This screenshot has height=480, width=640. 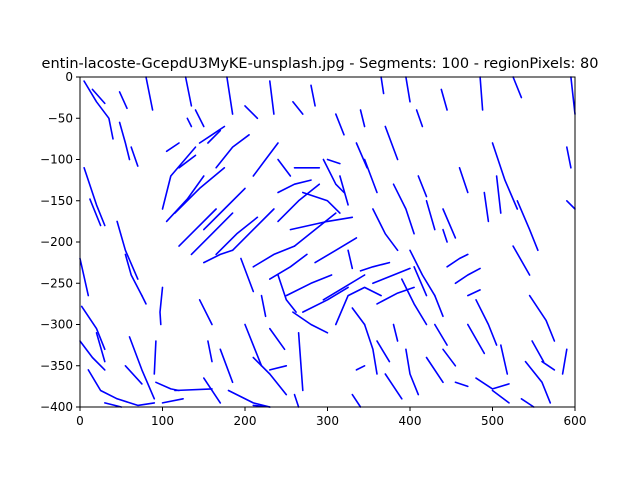 What do you see at coordinates (327, 421) in the screenshot?
I see `x-tick-label: 300` at bounding box center [327, 421].